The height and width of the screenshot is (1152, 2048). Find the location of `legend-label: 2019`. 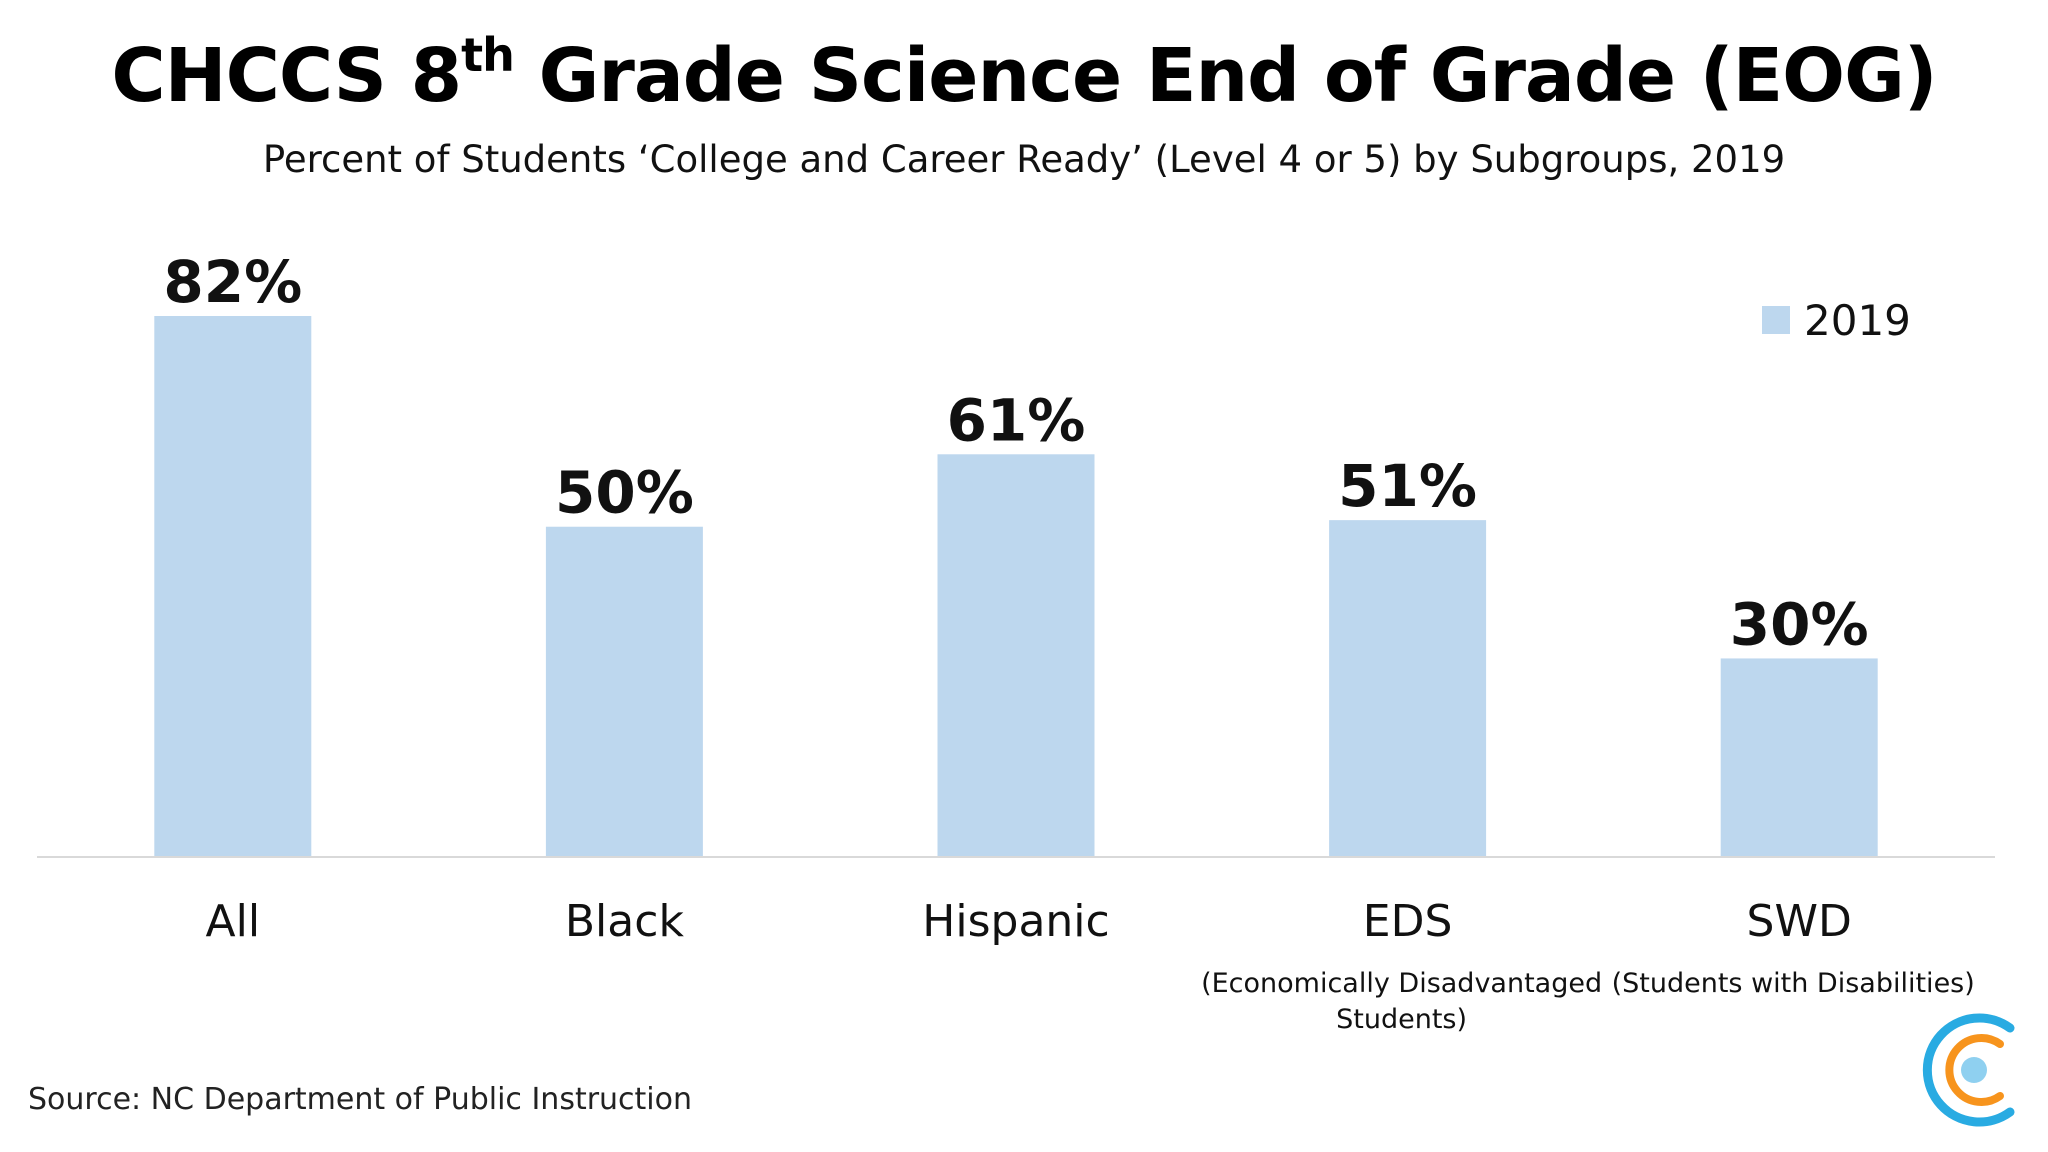

legend-label: 2019 is located at coordinates (1857, 320).